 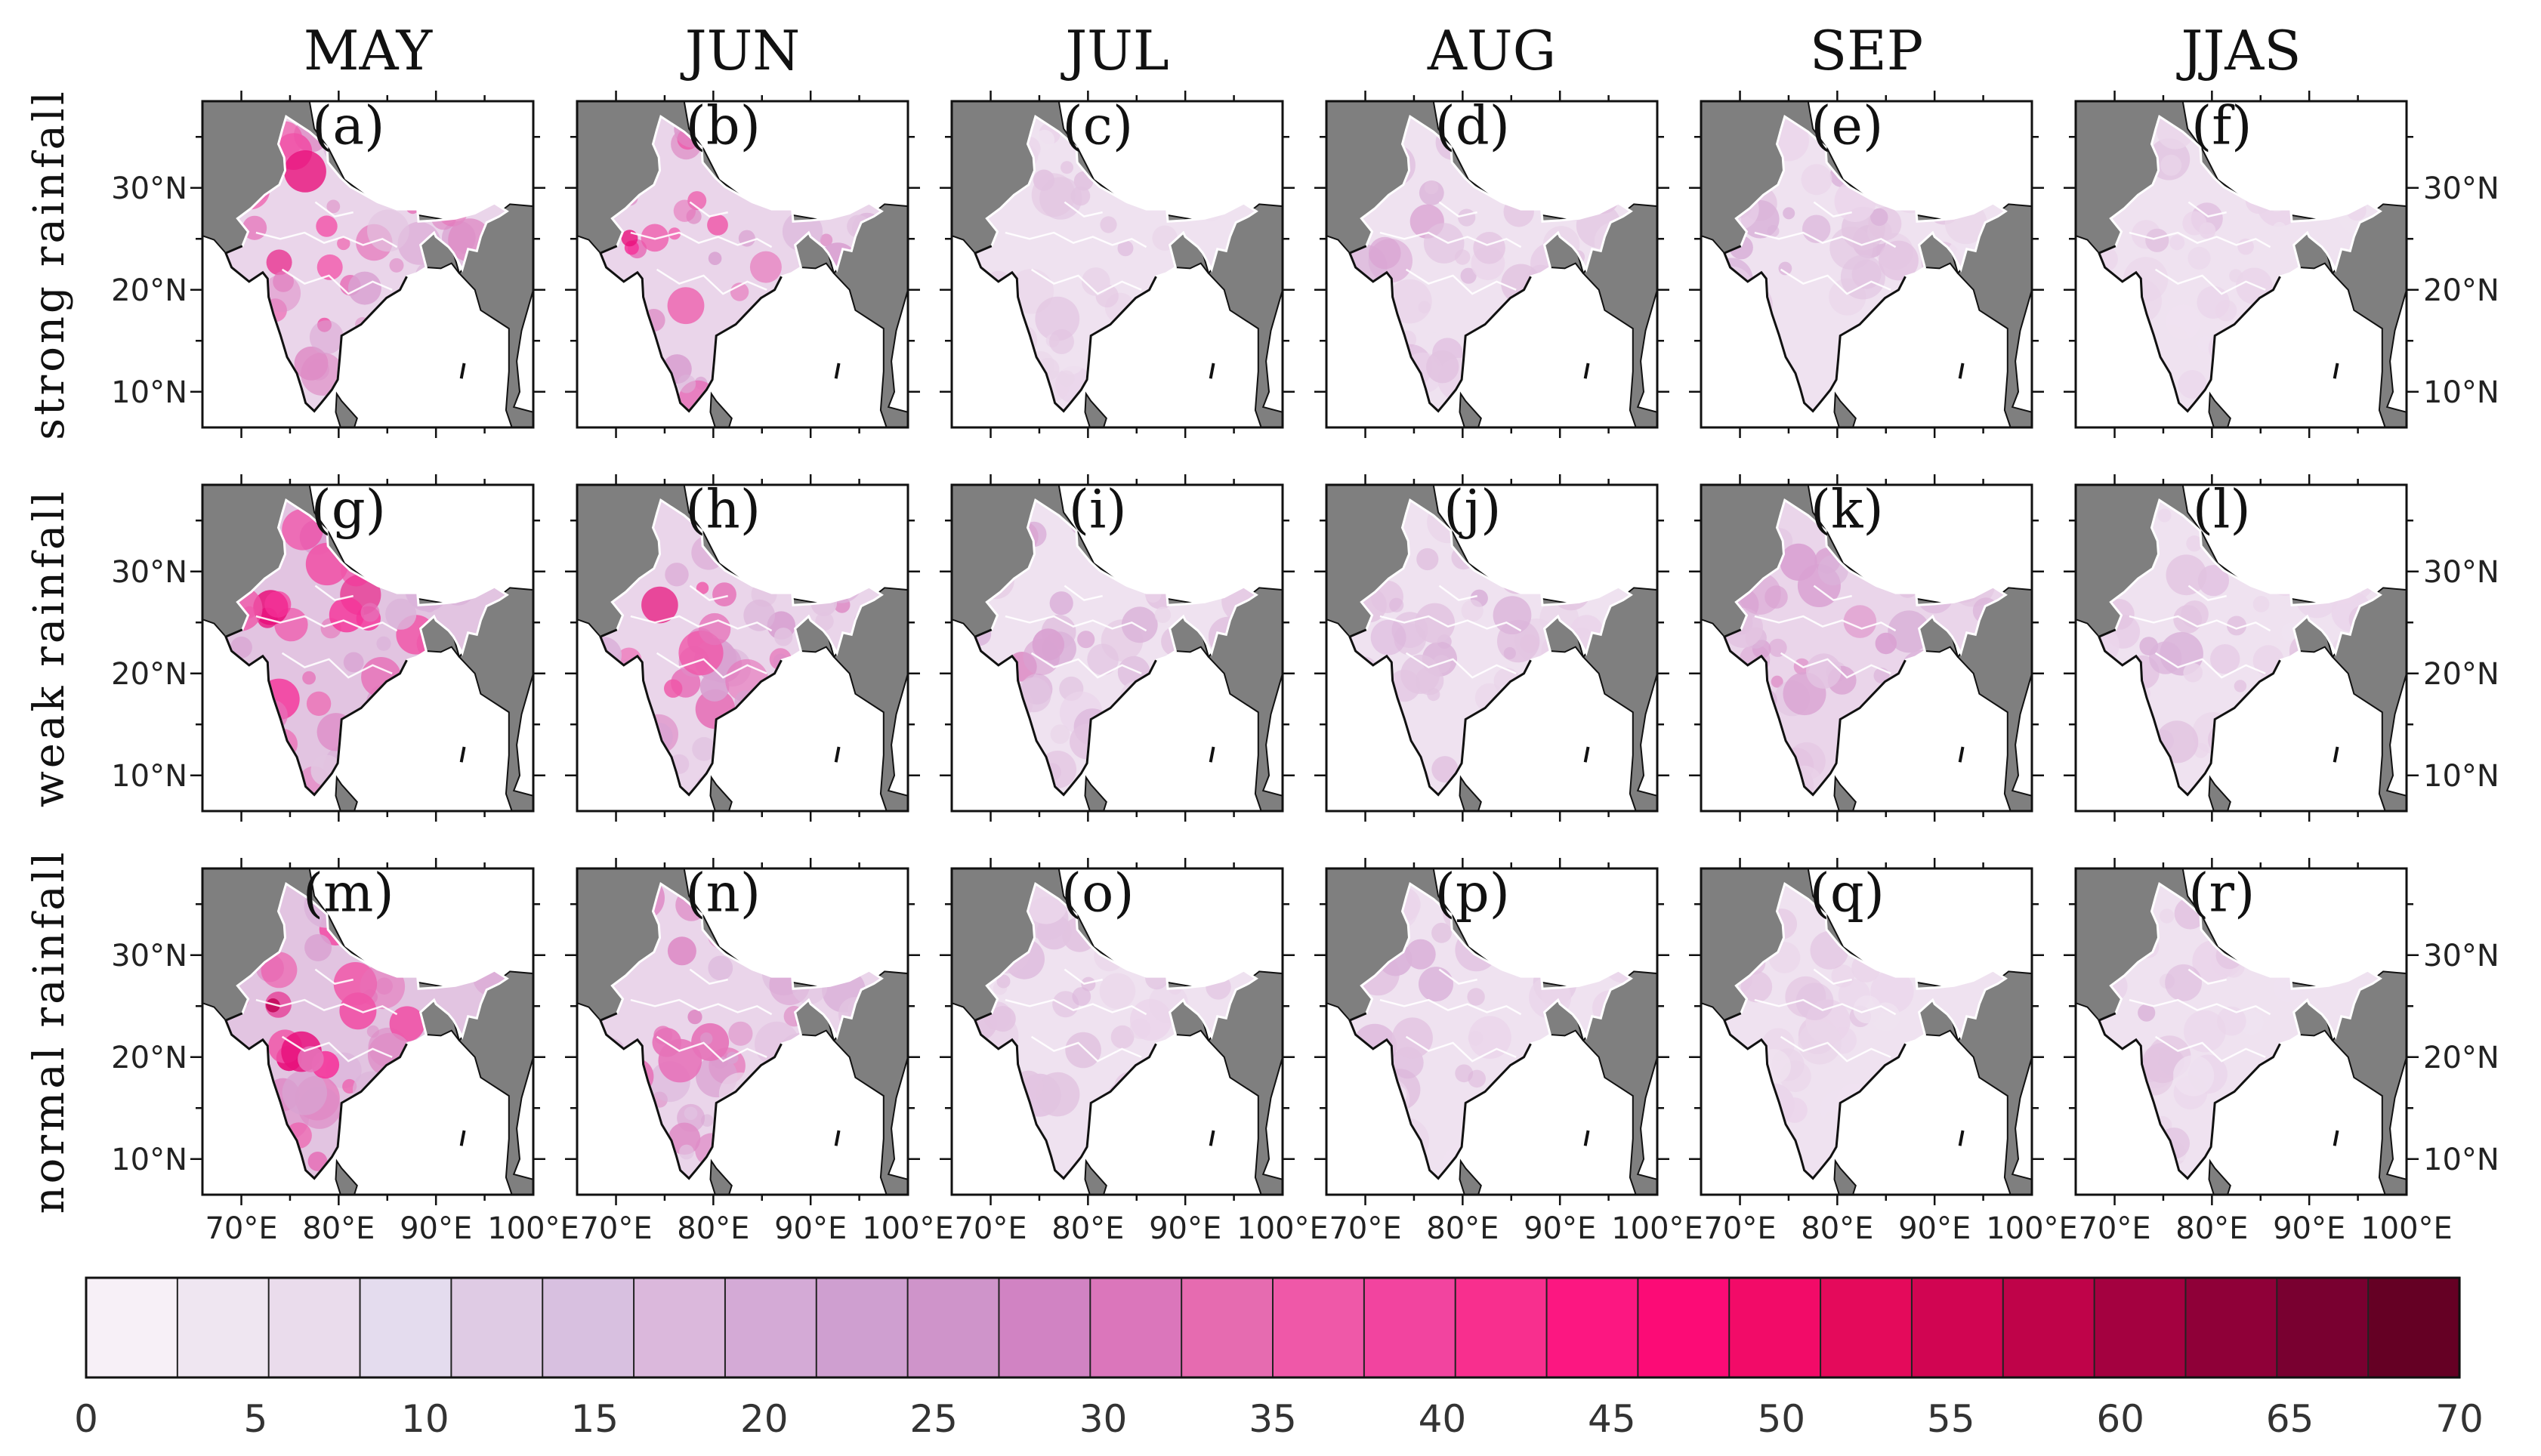 I want to click on column-headers: MAY JUN JUL AUG SEP JJAS, so click(x=1303, y=50).